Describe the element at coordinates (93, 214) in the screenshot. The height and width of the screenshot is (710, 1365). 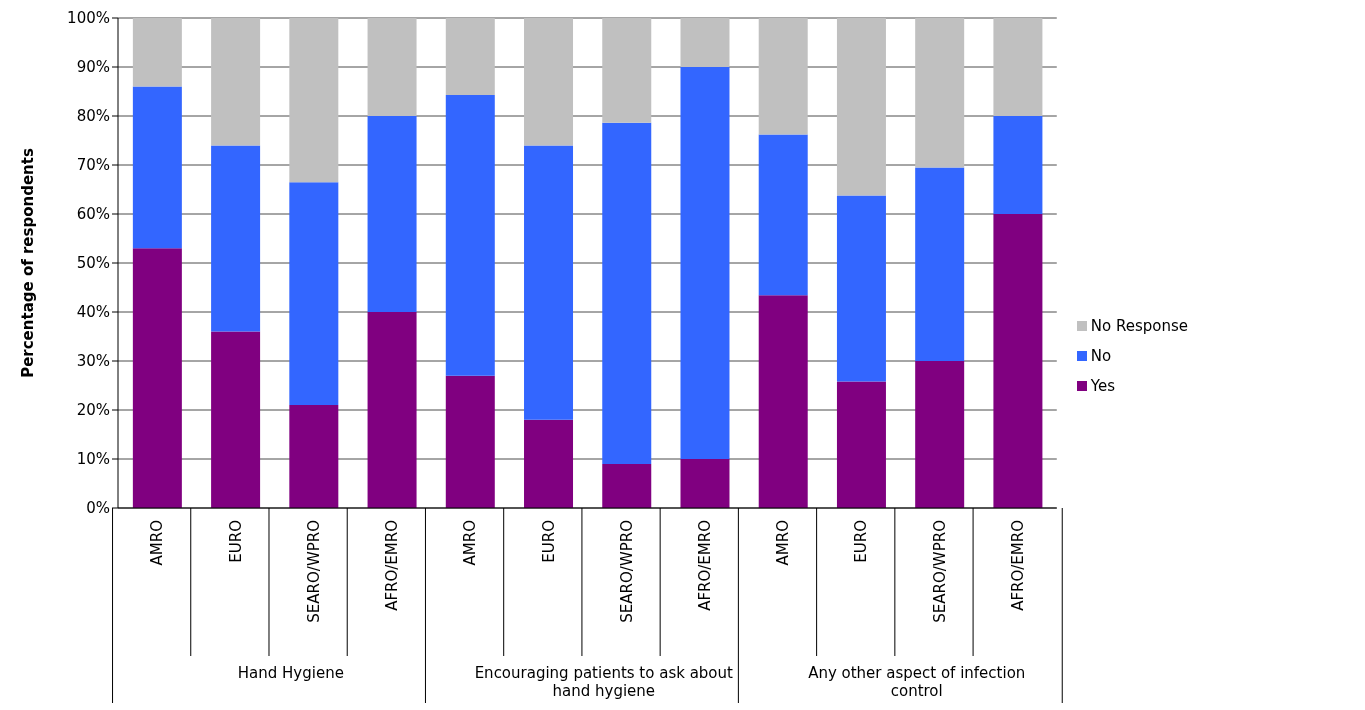
I see `y-tick-label: 60%` at that location.